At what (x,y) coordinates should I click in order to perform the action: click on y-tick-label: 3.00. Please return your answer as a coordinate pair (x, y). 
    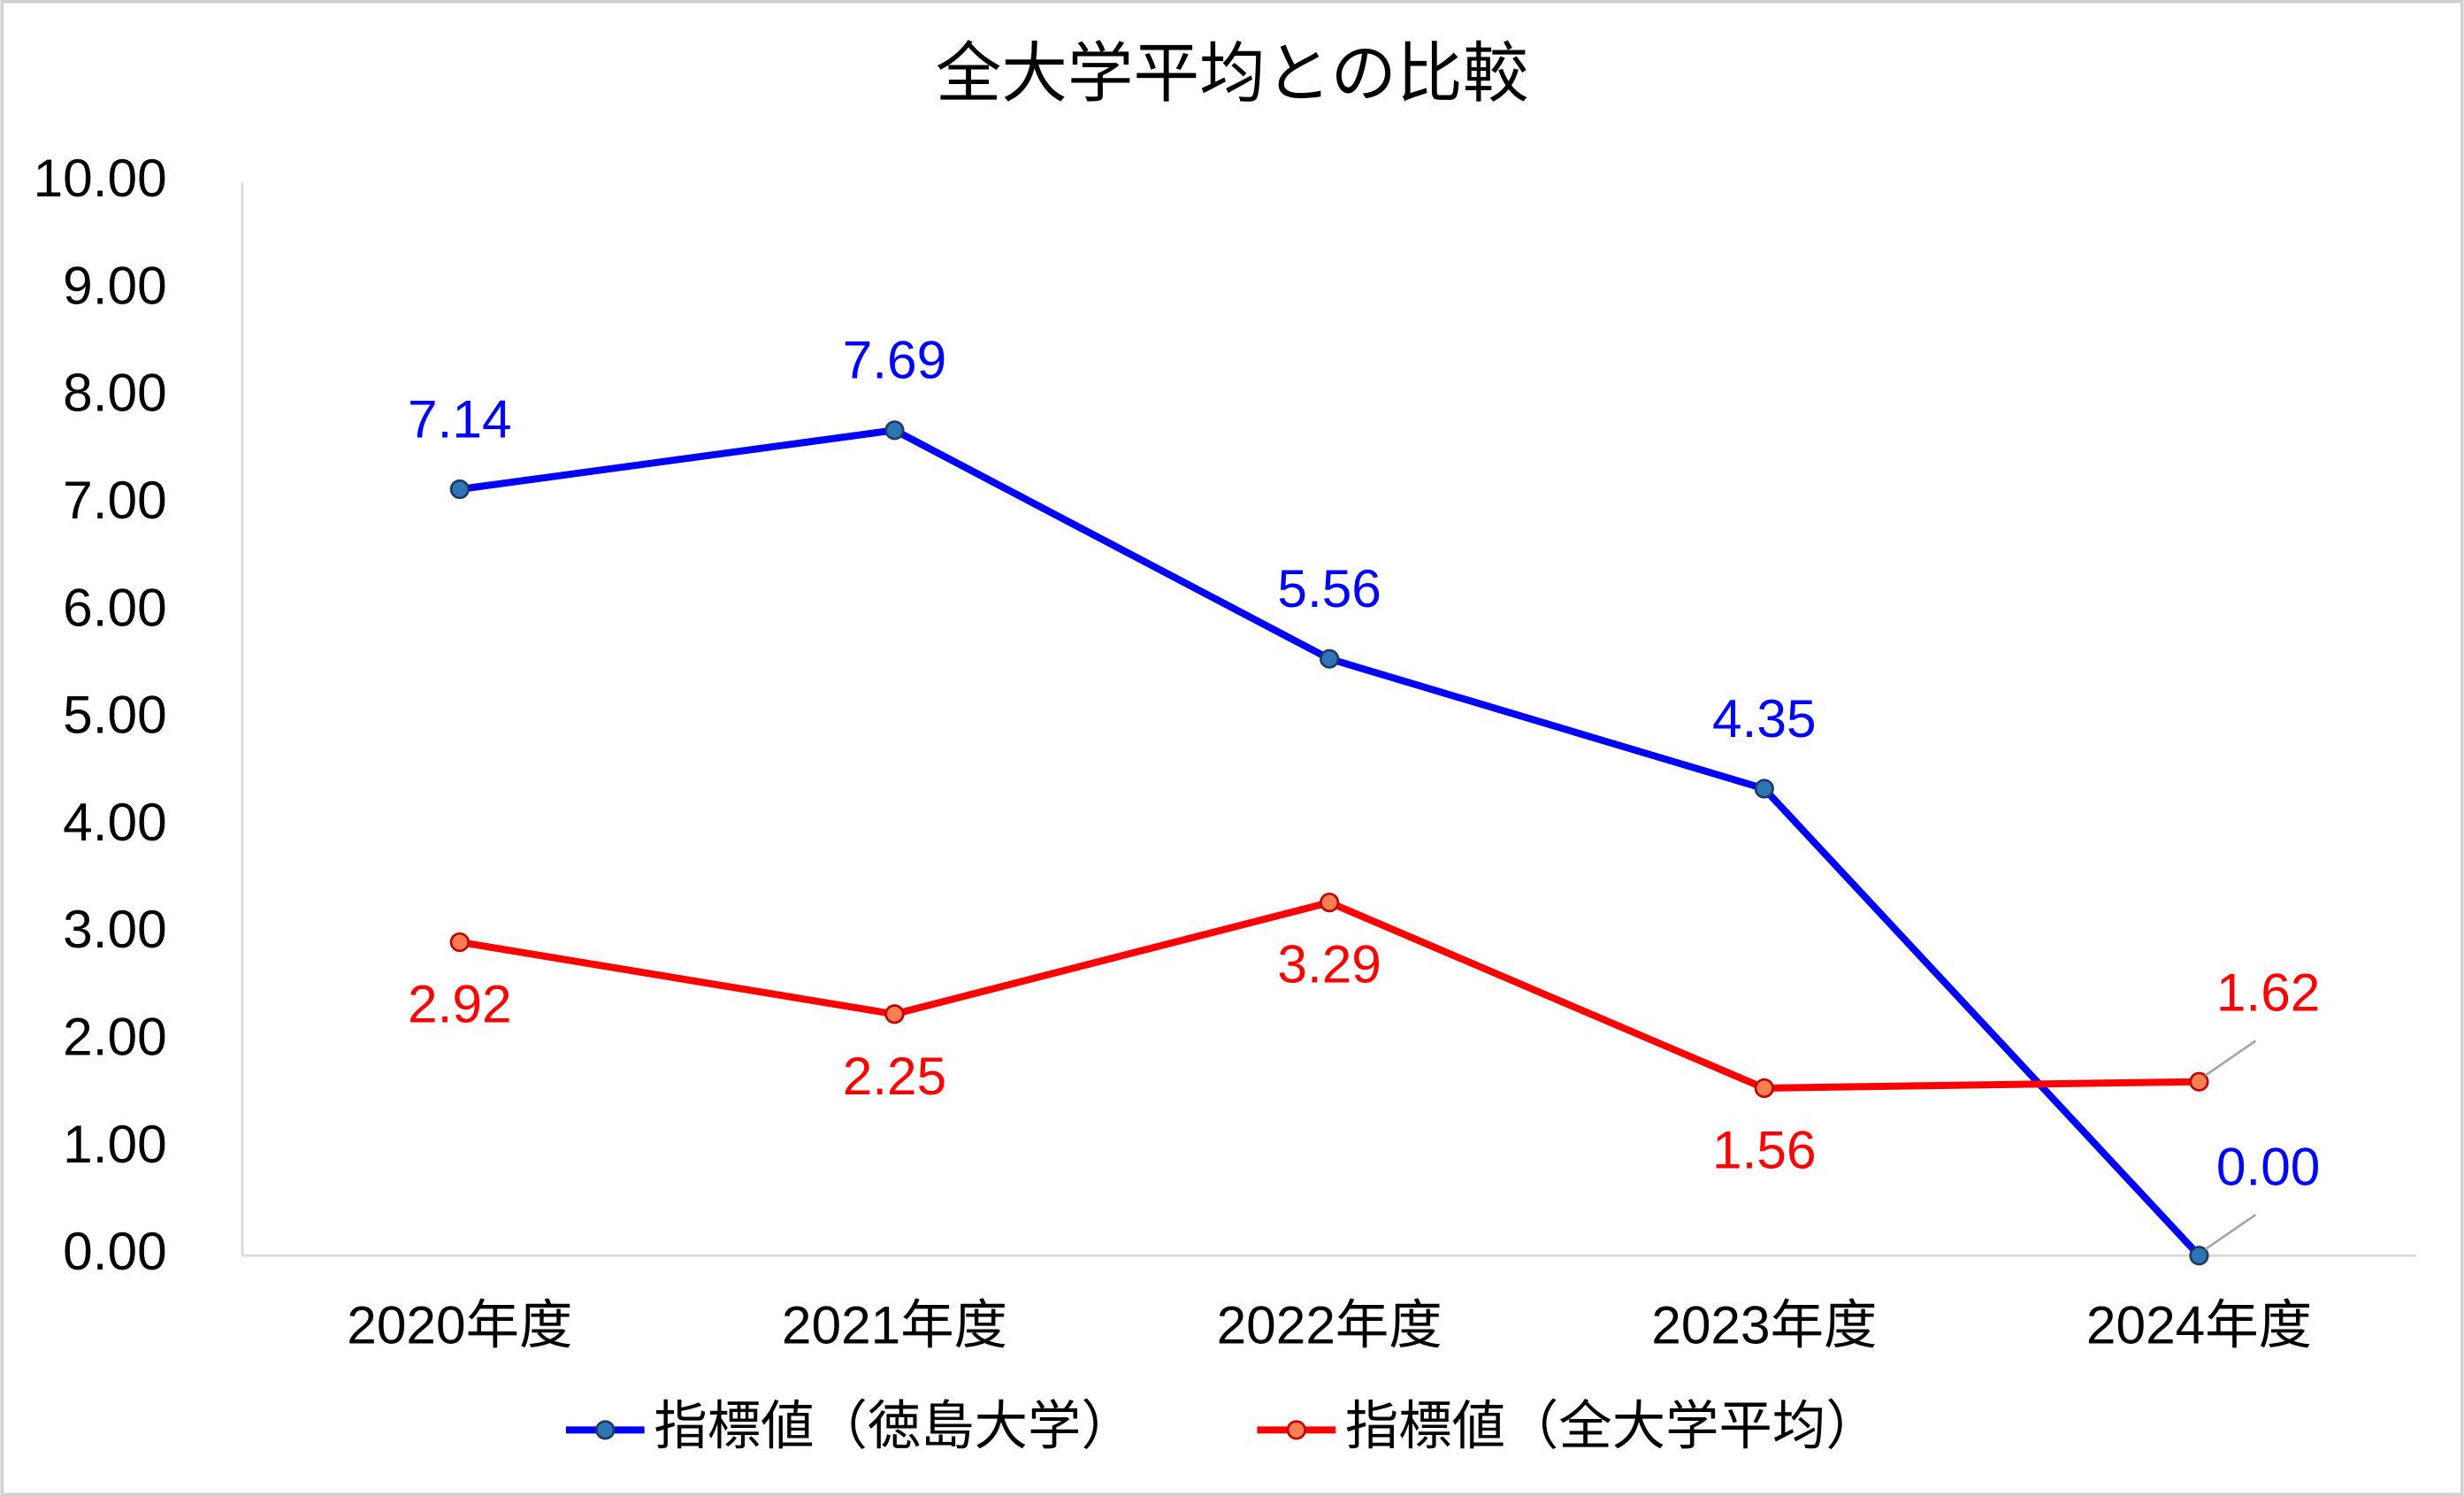
    Looking at the image, I should click on (115, 929).